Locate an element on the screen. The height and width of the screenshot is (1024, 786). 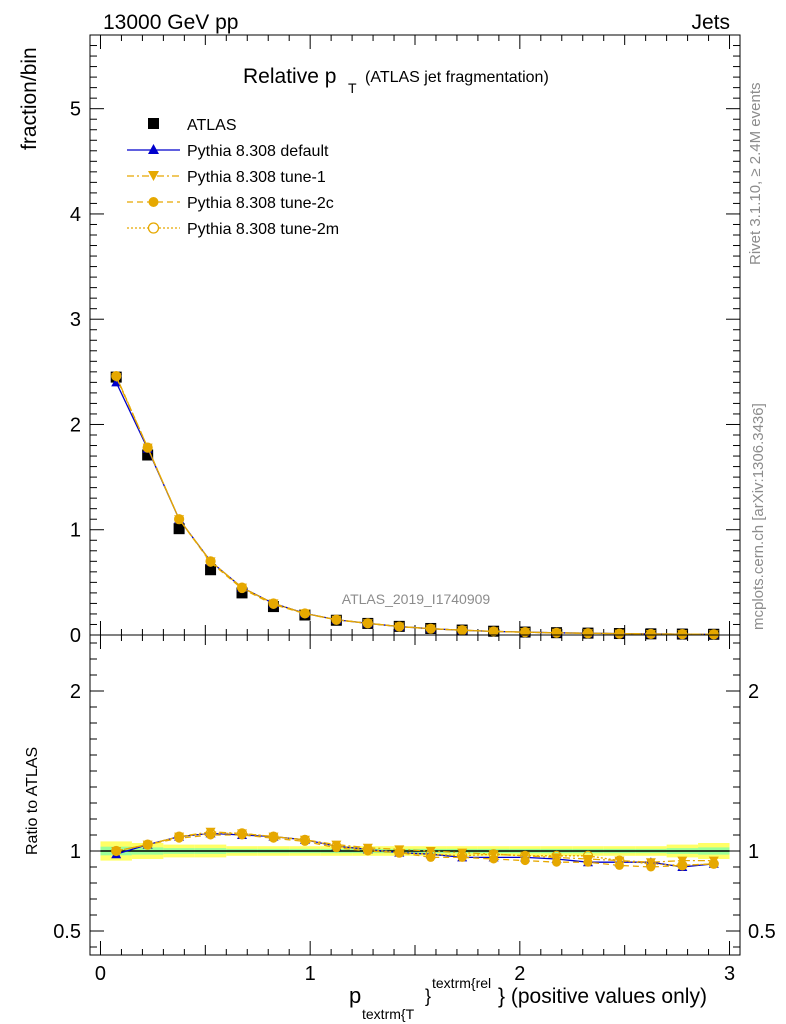
plot-title-paren: (ATLAS jet fragmentation) is located at coordinates (457, 77).